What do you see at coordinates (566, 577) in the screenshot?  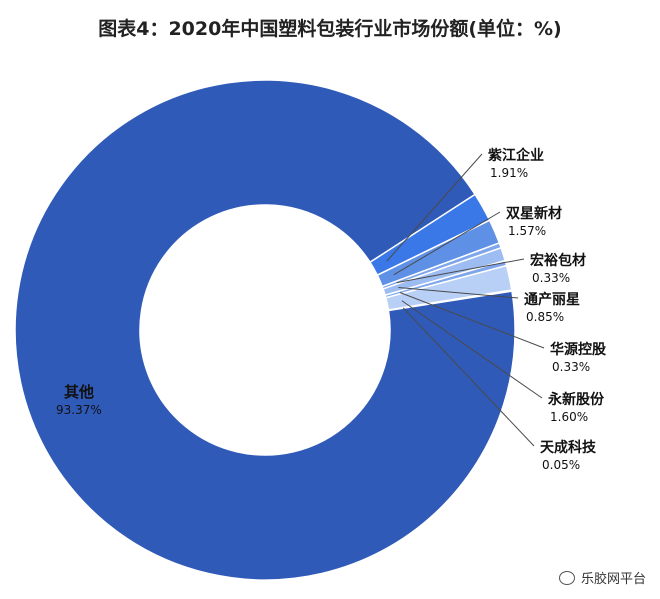 I see `wechat-icon` at bounding box center [566, 577].